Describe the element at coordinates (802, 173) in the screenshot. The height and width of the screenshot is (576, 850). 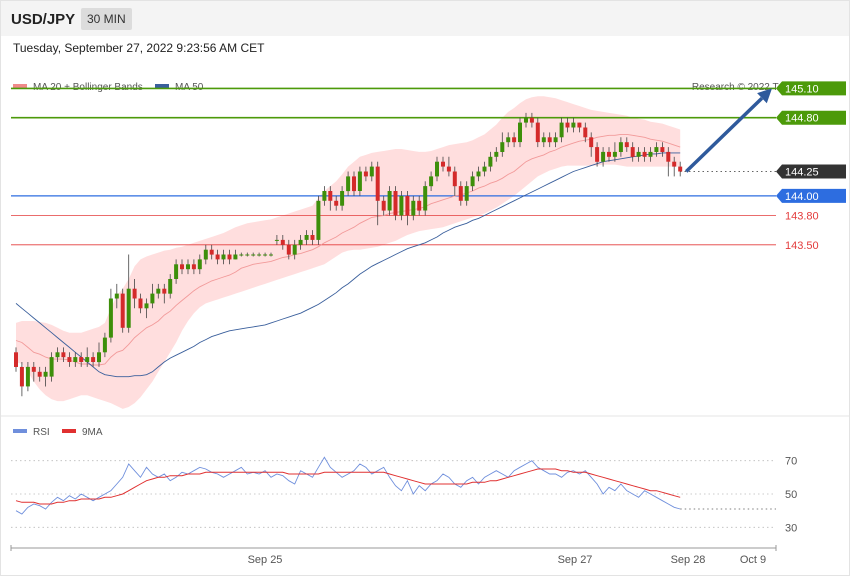
I see `level-tag-text-144.25: 144.25` at that location.